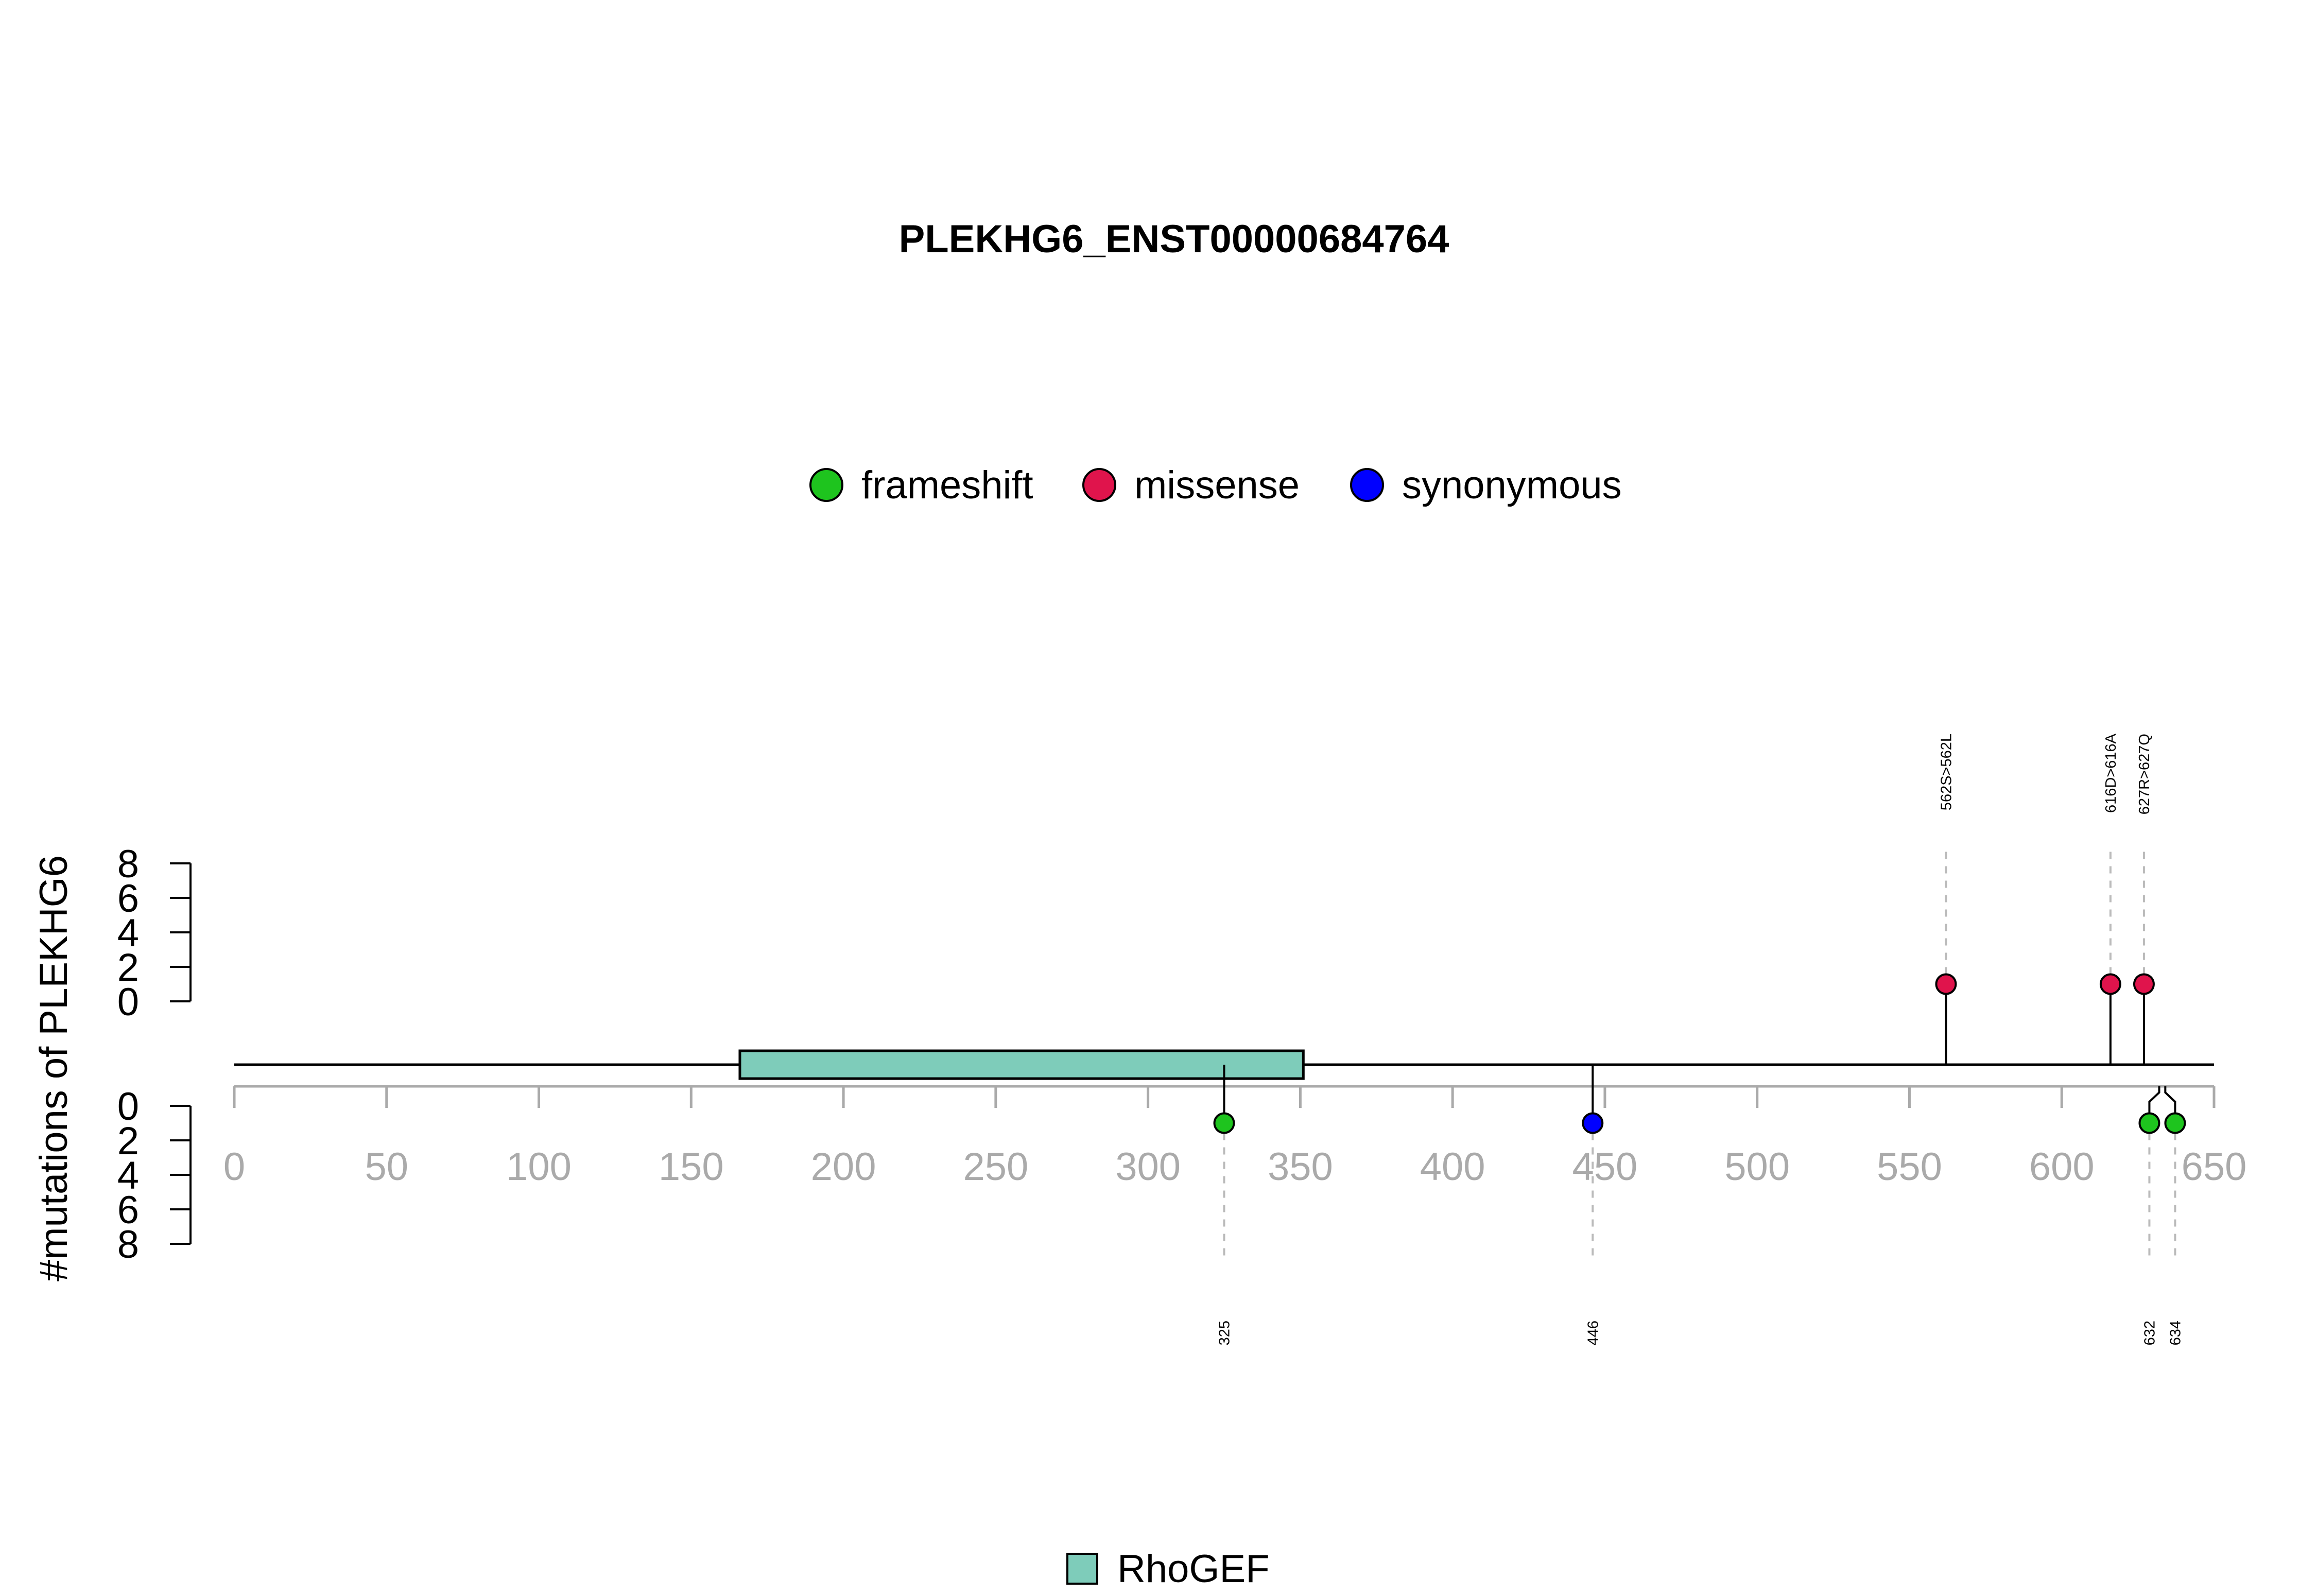 The width and height of the screenshot is (2317, 1596). I want to click on x-tick-label-50: 50, so click(386, 1167).